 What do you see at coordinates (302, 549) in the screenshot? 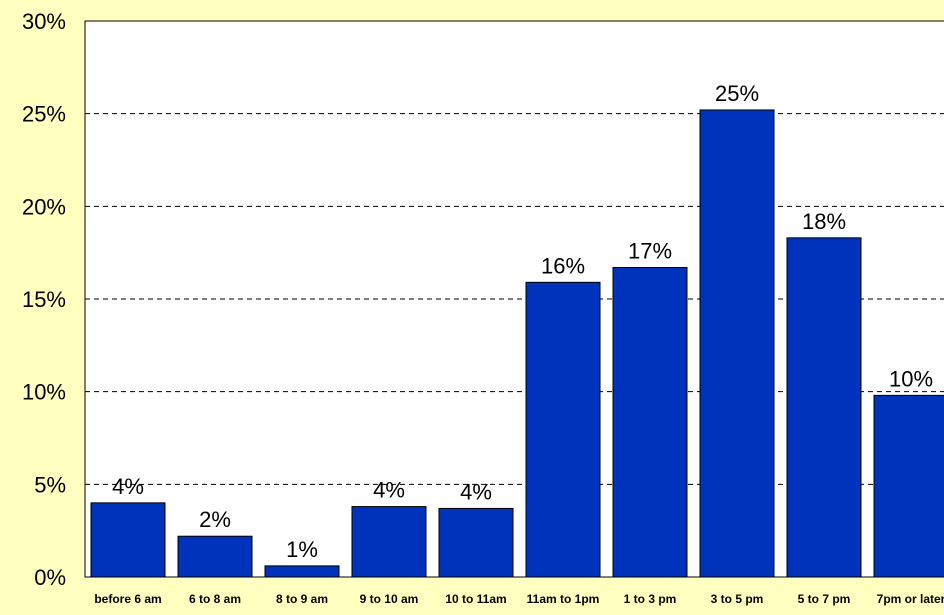
I see `data-label: 1%` at bounding box center [302, 549].